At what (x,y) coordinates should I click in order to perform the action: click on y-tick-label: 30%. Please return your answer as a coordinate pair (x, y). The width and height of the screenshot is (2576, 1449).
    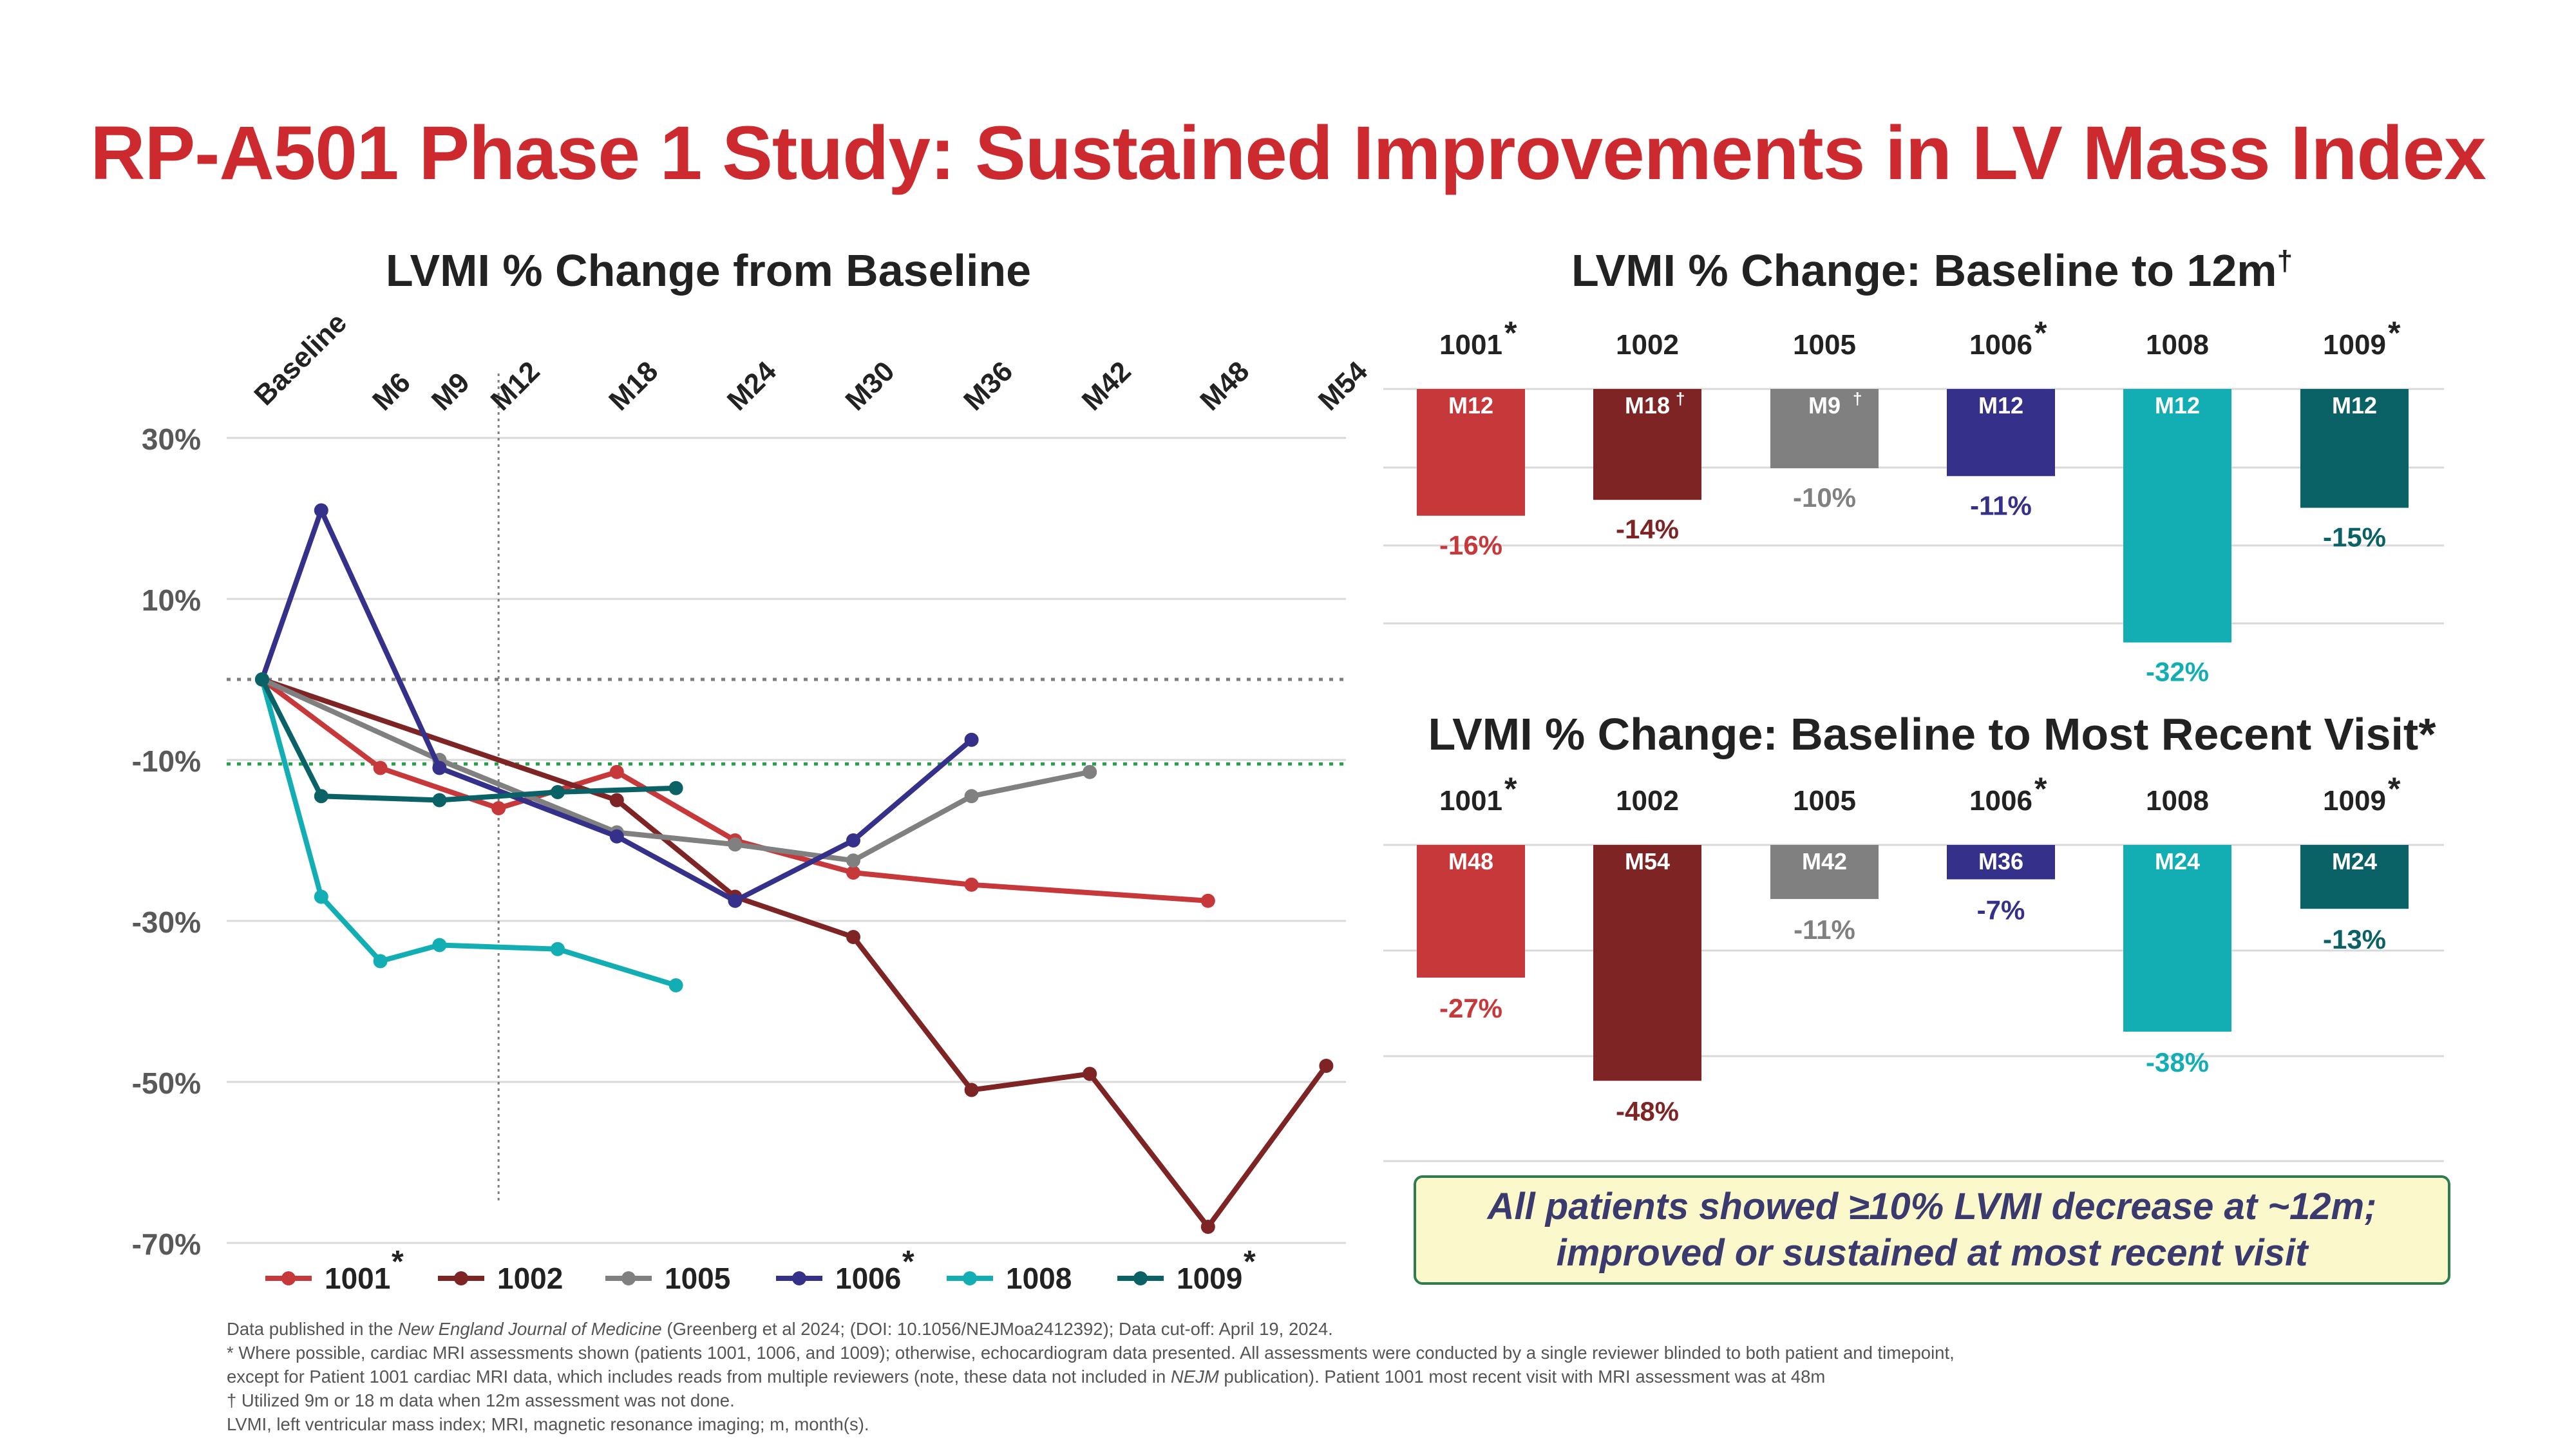
    Looking at the image, I should click on (171, 439).